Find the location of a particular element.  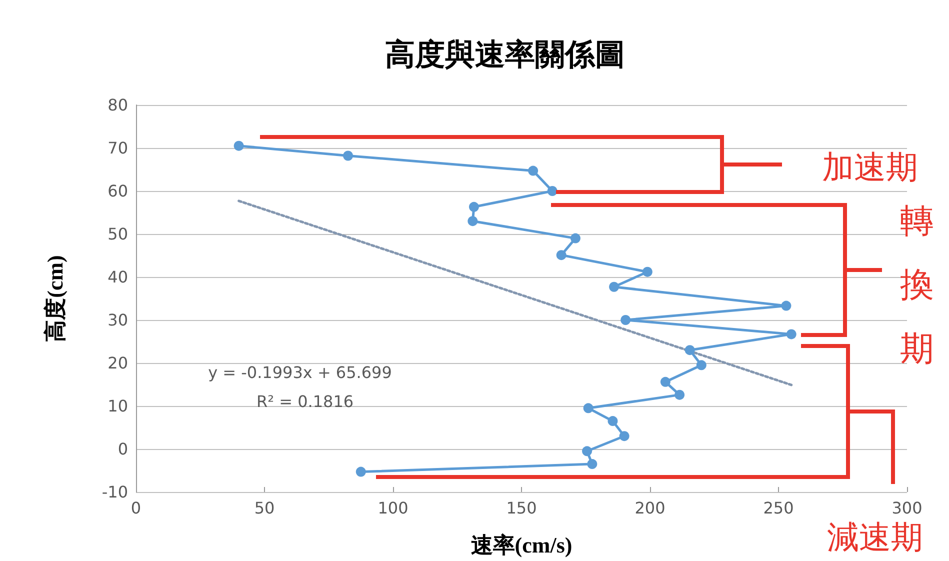

x-axis-title: 速率(cm/s) is located at coordinates (521, 545).